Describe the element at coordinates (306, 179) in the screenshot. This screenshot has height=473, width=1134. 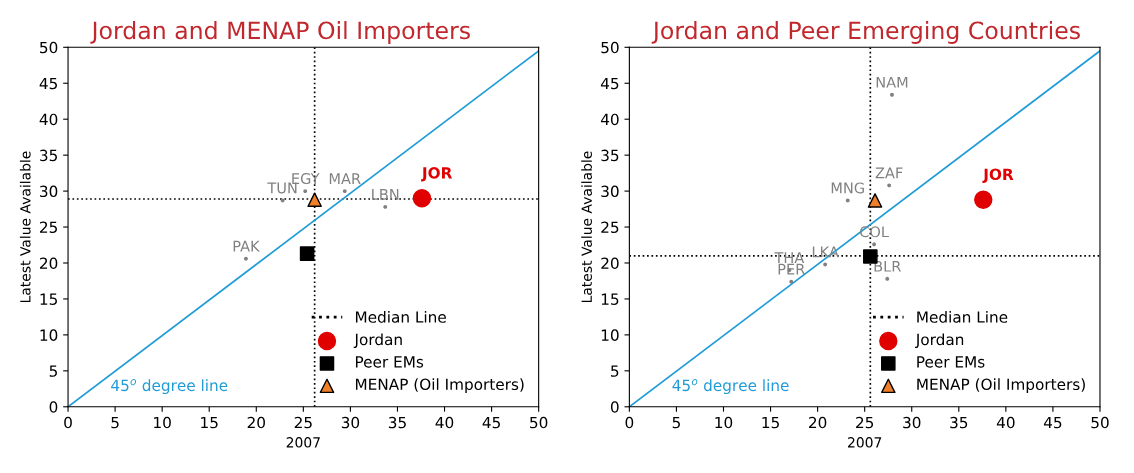
I see `data-label: EGY` at that location.